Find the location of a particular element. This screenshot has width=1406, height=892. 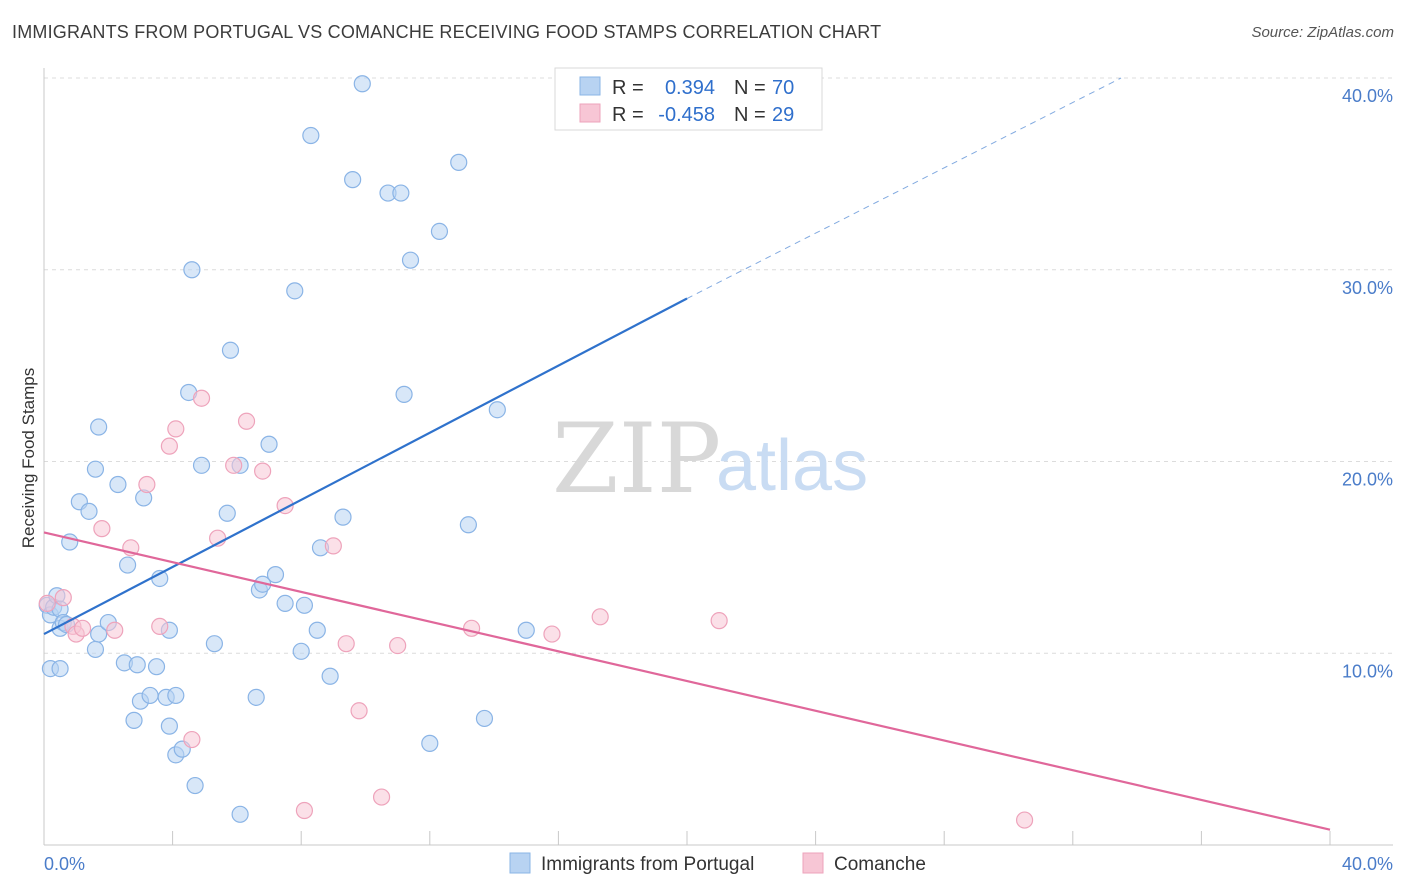

y-tick-label: 20.0% is located at coordinates (1367, 480).